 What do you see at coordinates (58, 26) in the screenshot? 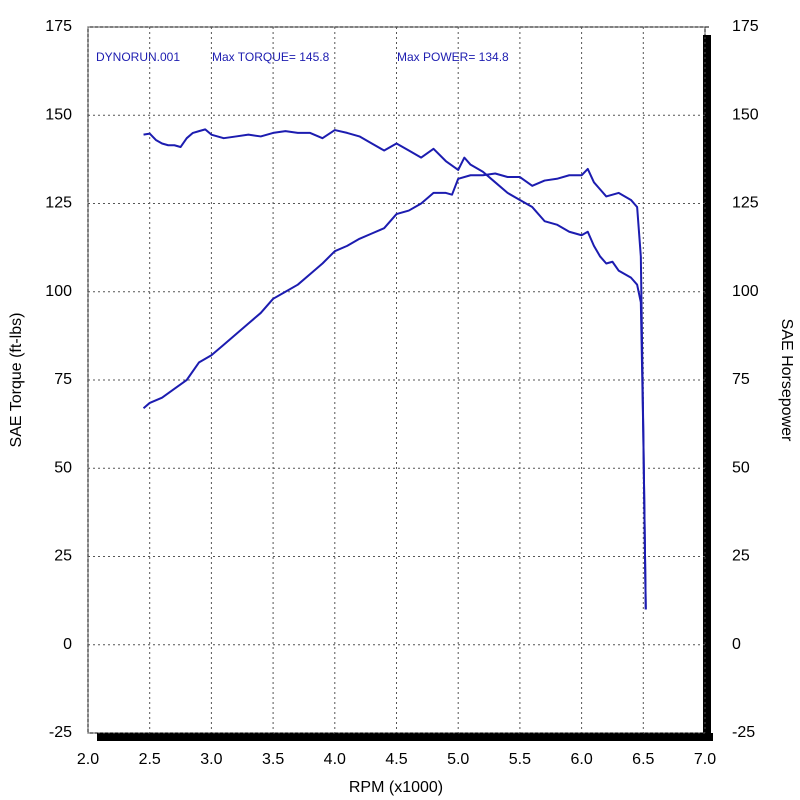
I see `y-tick-label: 175` at bounding box center [58, 26].